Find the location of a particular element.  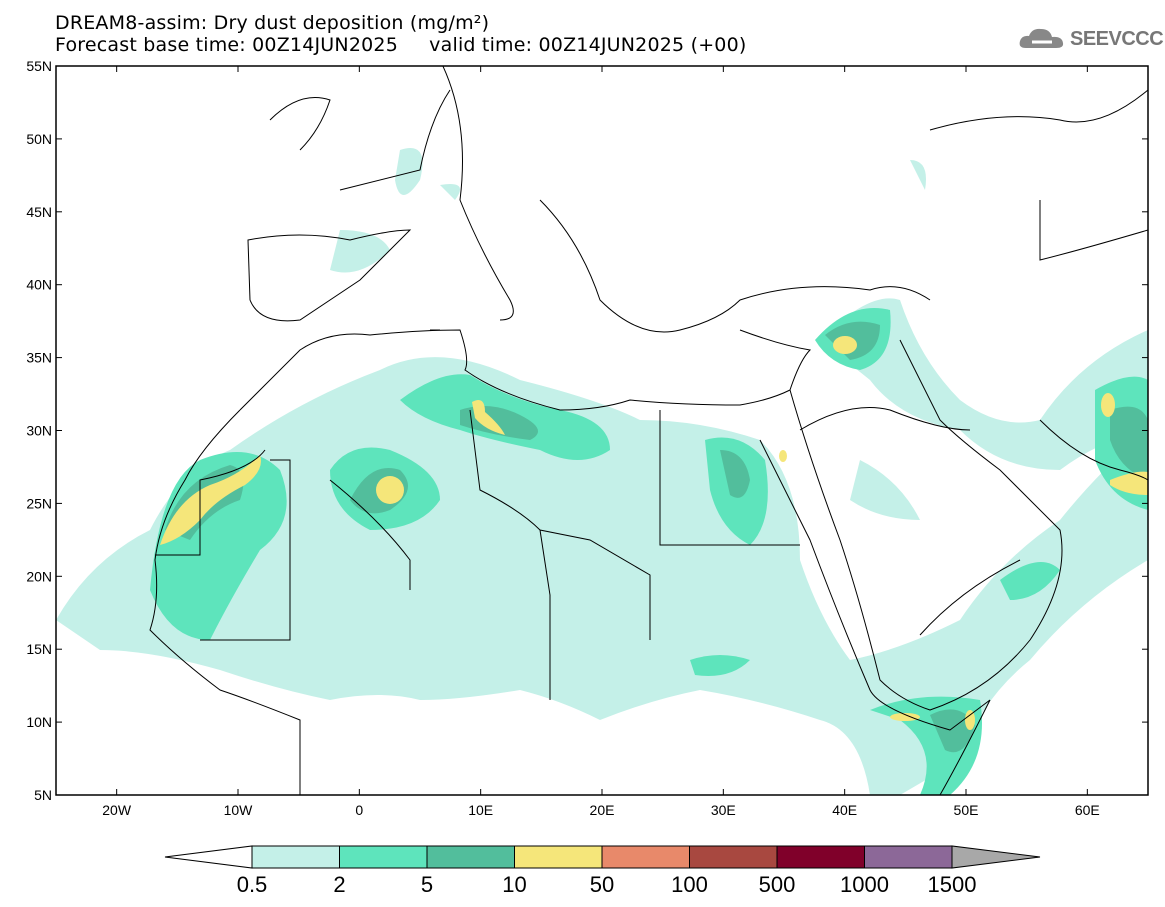

colorbar-label: 1500 is located at coordinates (952, 884).